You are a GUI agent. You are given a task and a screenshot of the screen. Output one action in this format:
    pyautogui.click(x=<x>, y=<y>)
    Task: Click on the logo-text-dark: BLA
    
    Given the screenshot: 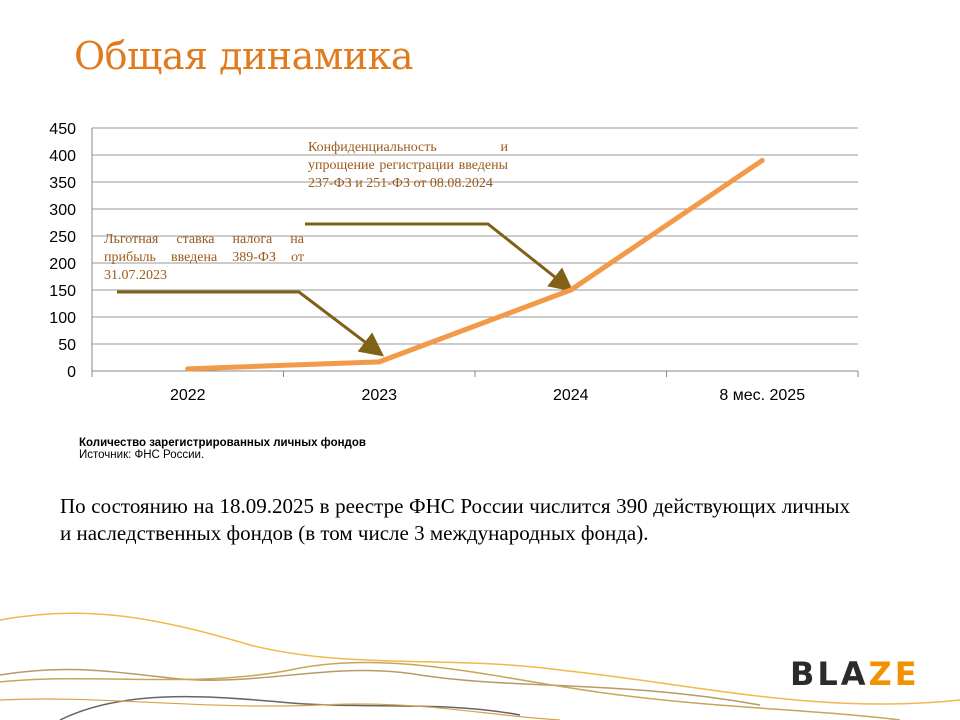 What is the action you would take?
    pyautogui.click(x=829, y=674)
    